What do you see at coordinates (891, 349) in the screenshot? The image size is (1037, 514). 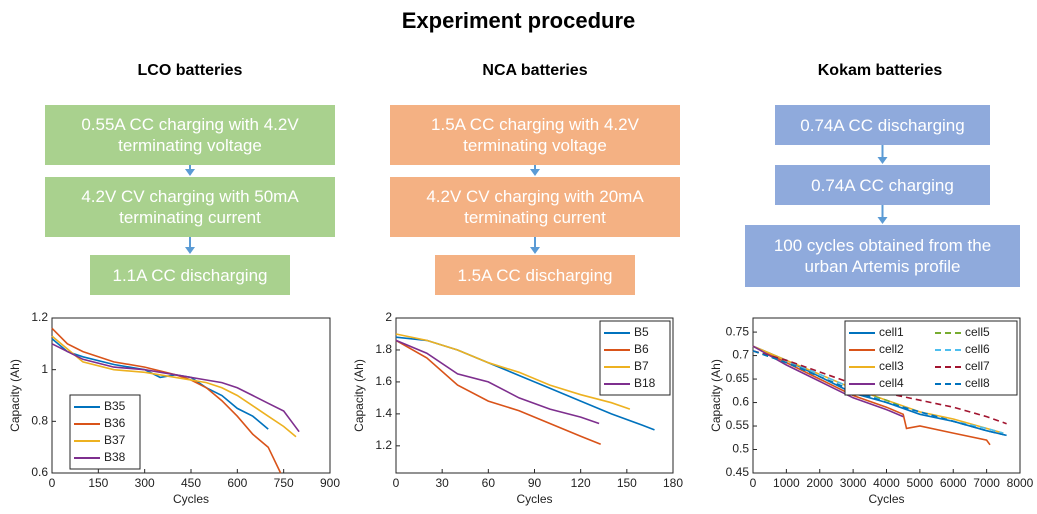 I see `legend-label: cell2` at bounding box center [891, 349].